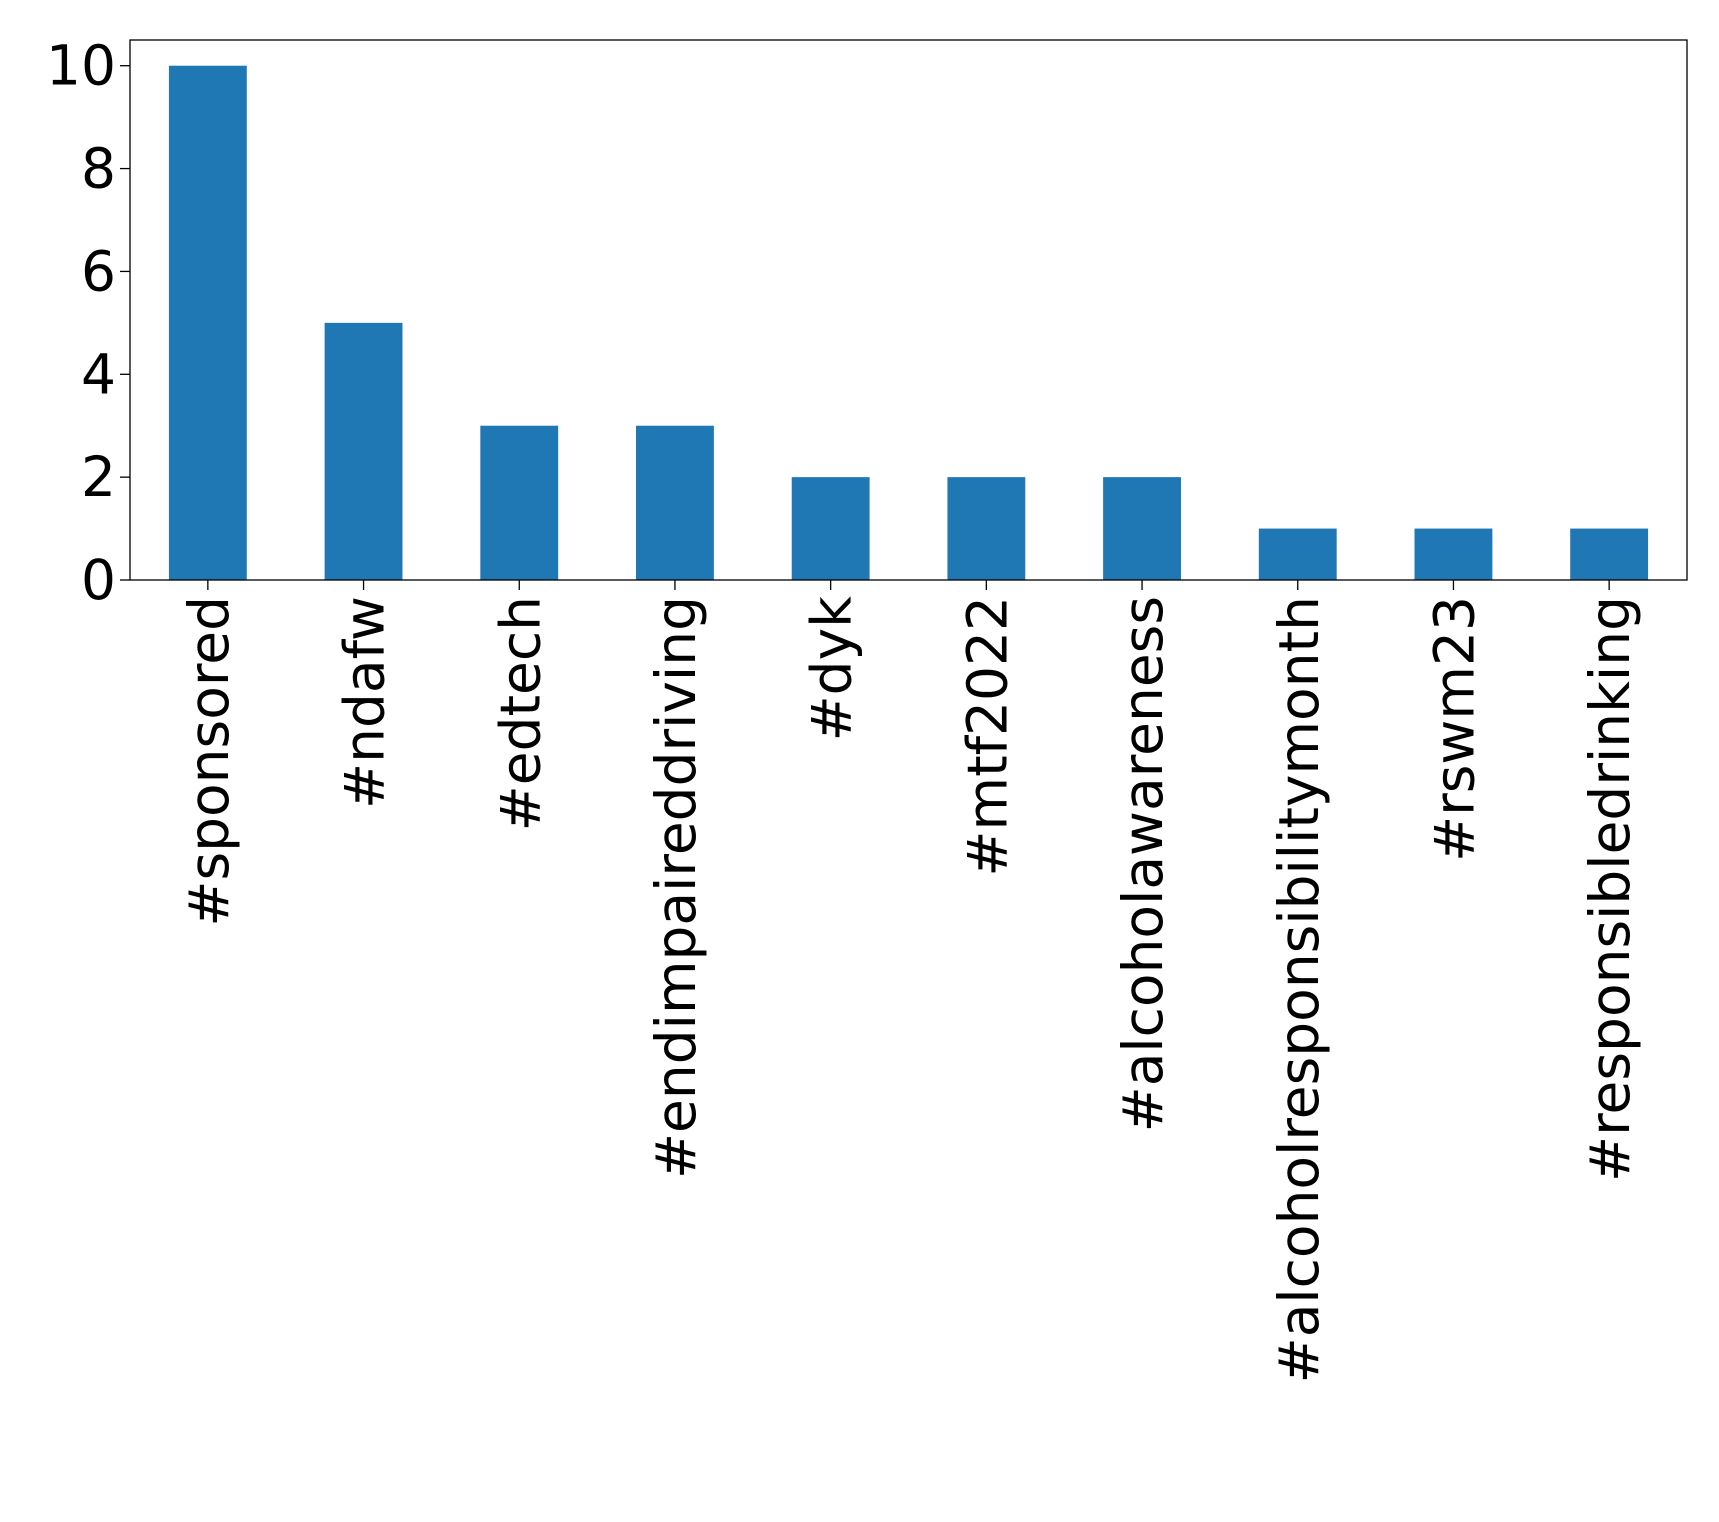  What do you see at coordinates (1454, 729) in the screenshot?
I see `x-tick-label: #rswm23` at bounding box center [1454, 729].